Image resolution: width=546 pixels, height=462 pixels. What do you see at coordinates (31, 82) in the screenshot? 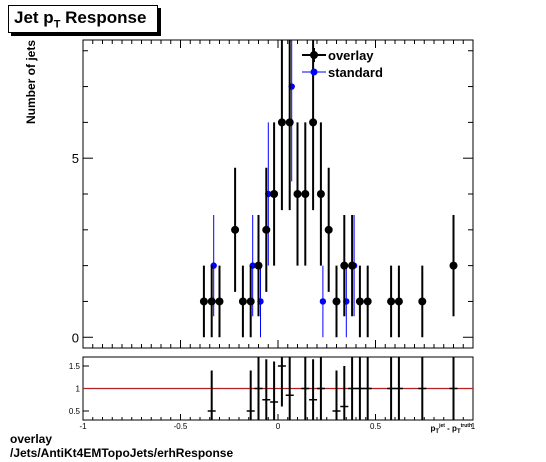
I see `y-axis-label: Number of jets` at bounding box center [31, 82].